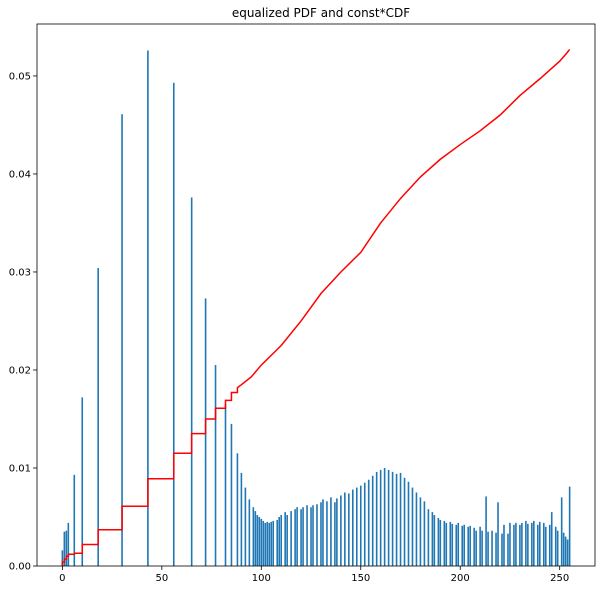  What do you see at coordinates (20, 370) in the screenshot?
I see `y-tick-label-2: 0.02` at bounding box center [20, 370].